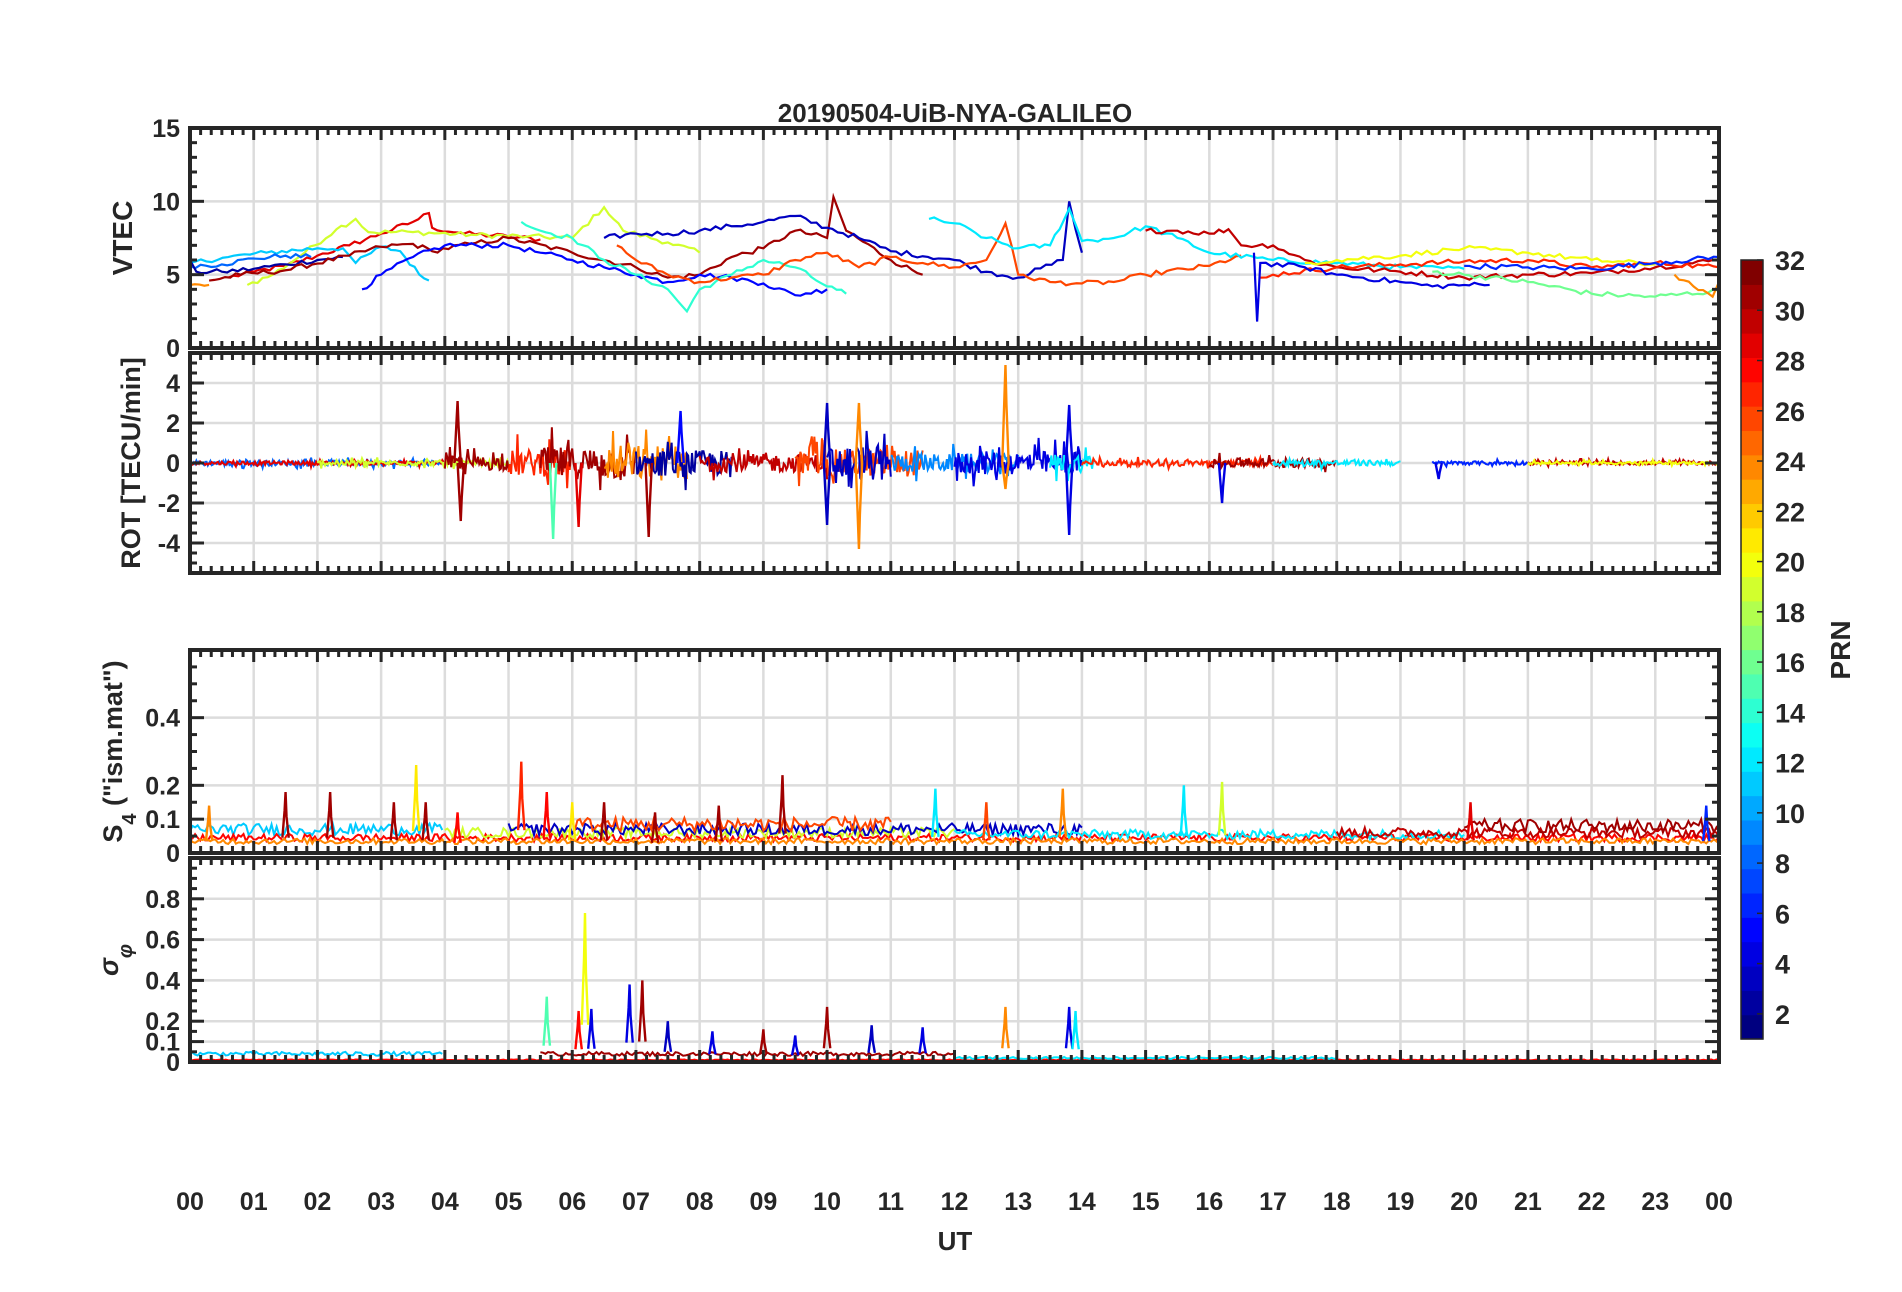 This screenshot has height=1292, width=1902. Describe the element at coordinates (636, 1202) in the screenshot. I see `x-tick-label: 07` at that location.